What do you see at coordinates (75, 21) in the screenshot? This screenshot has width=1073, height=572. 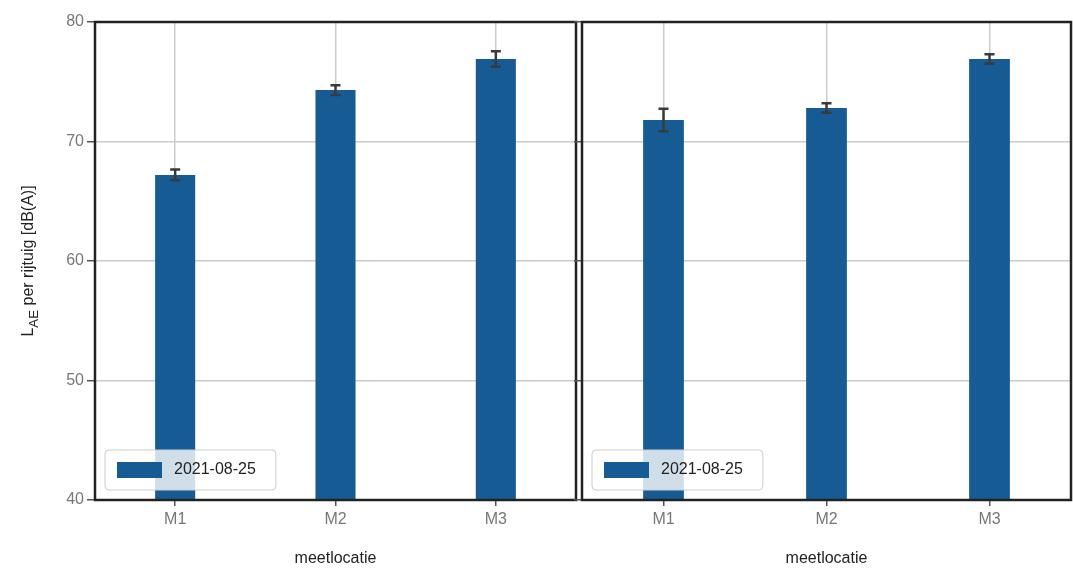 I see `y-tick-label: 80` at bounding box center [75, 21].